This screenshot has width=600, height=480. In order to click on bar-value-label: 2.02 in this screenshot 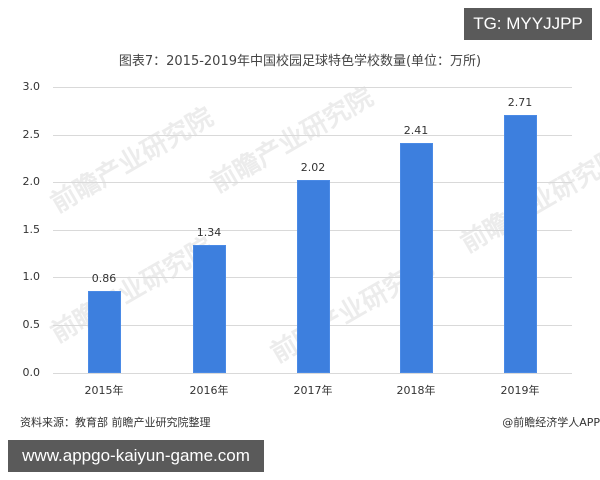, I will do `click(313, 168)`.